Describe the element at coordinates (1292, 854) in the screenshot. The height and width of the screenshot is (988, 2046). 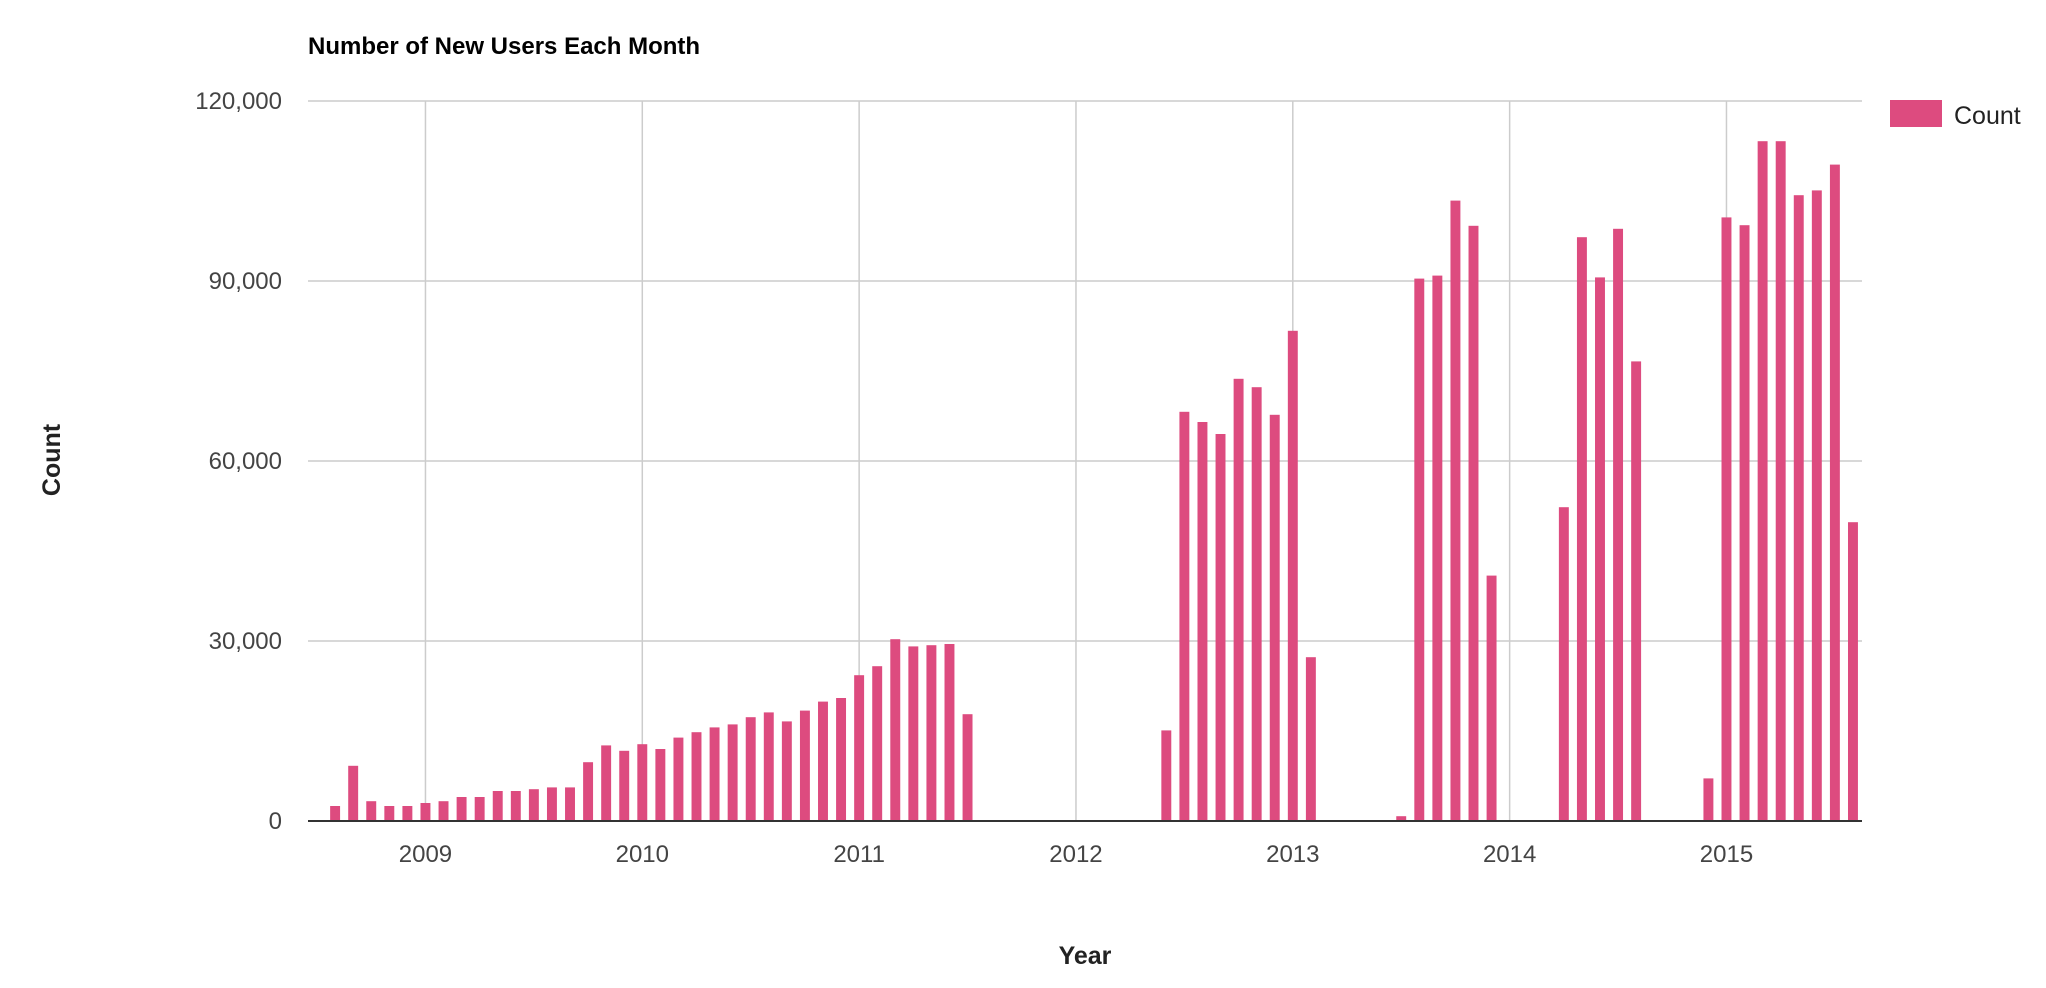
I see `x-tick-label: 2013` at that location.